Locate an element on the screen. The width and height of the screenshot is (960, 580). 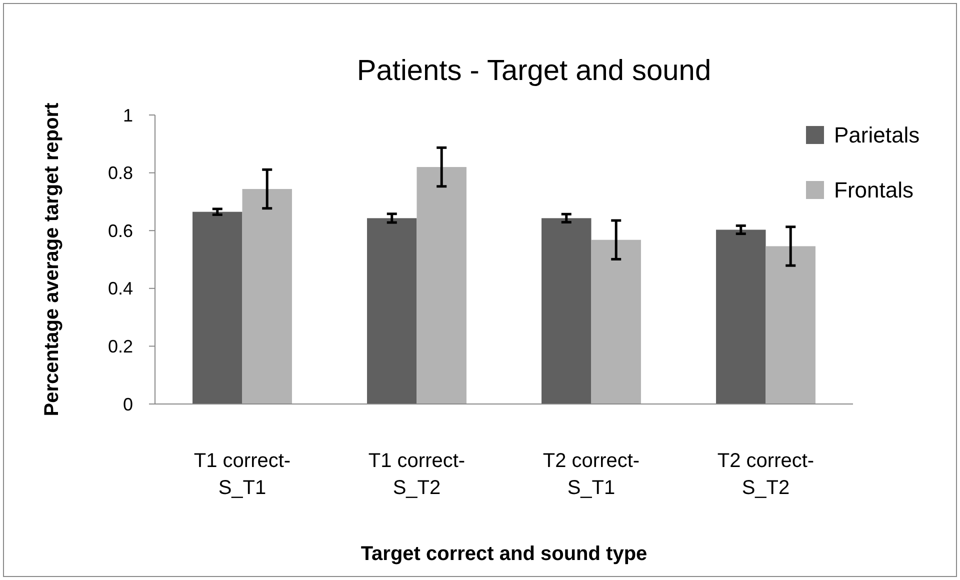
chart-title: Patients - Target and sound is located at coordinates (534, 71).